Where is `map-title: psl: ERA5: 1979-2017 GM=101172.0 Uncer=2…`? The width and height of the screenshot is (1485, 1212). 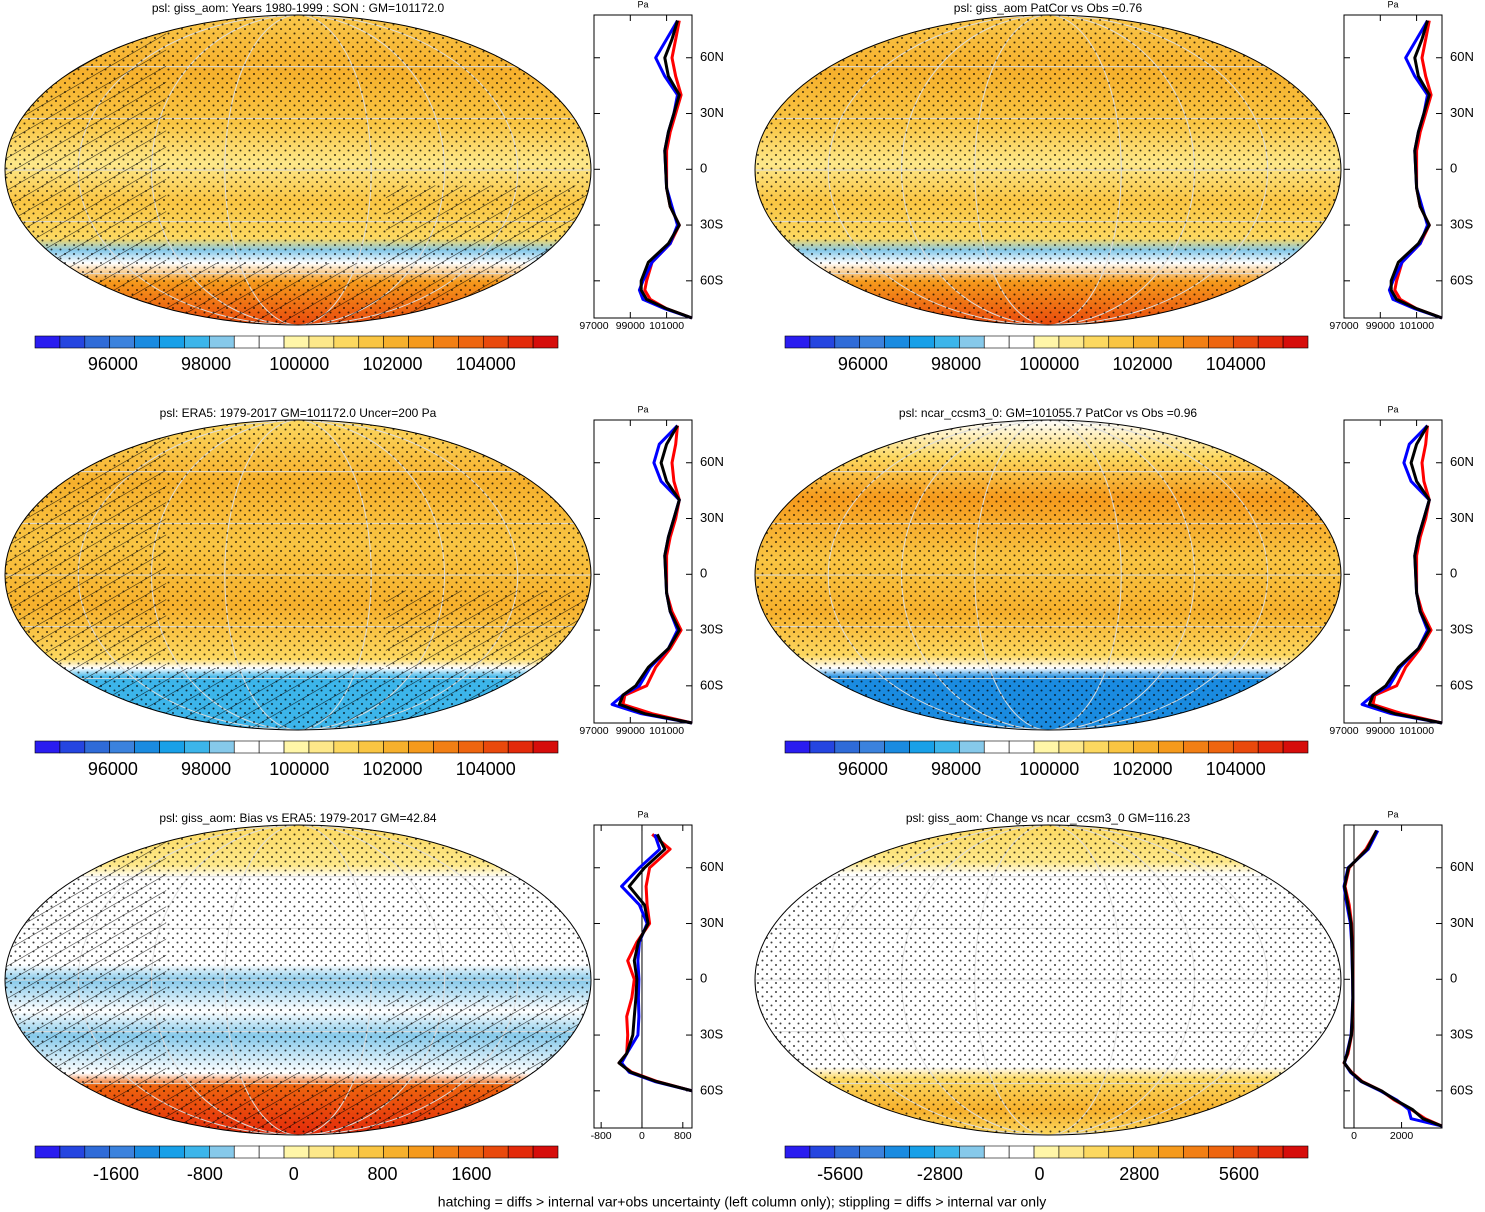
map-title: psl: ERA5: 1979-2017 GM=101172.0 Uncer=2… is located at coordinates (298, 413).